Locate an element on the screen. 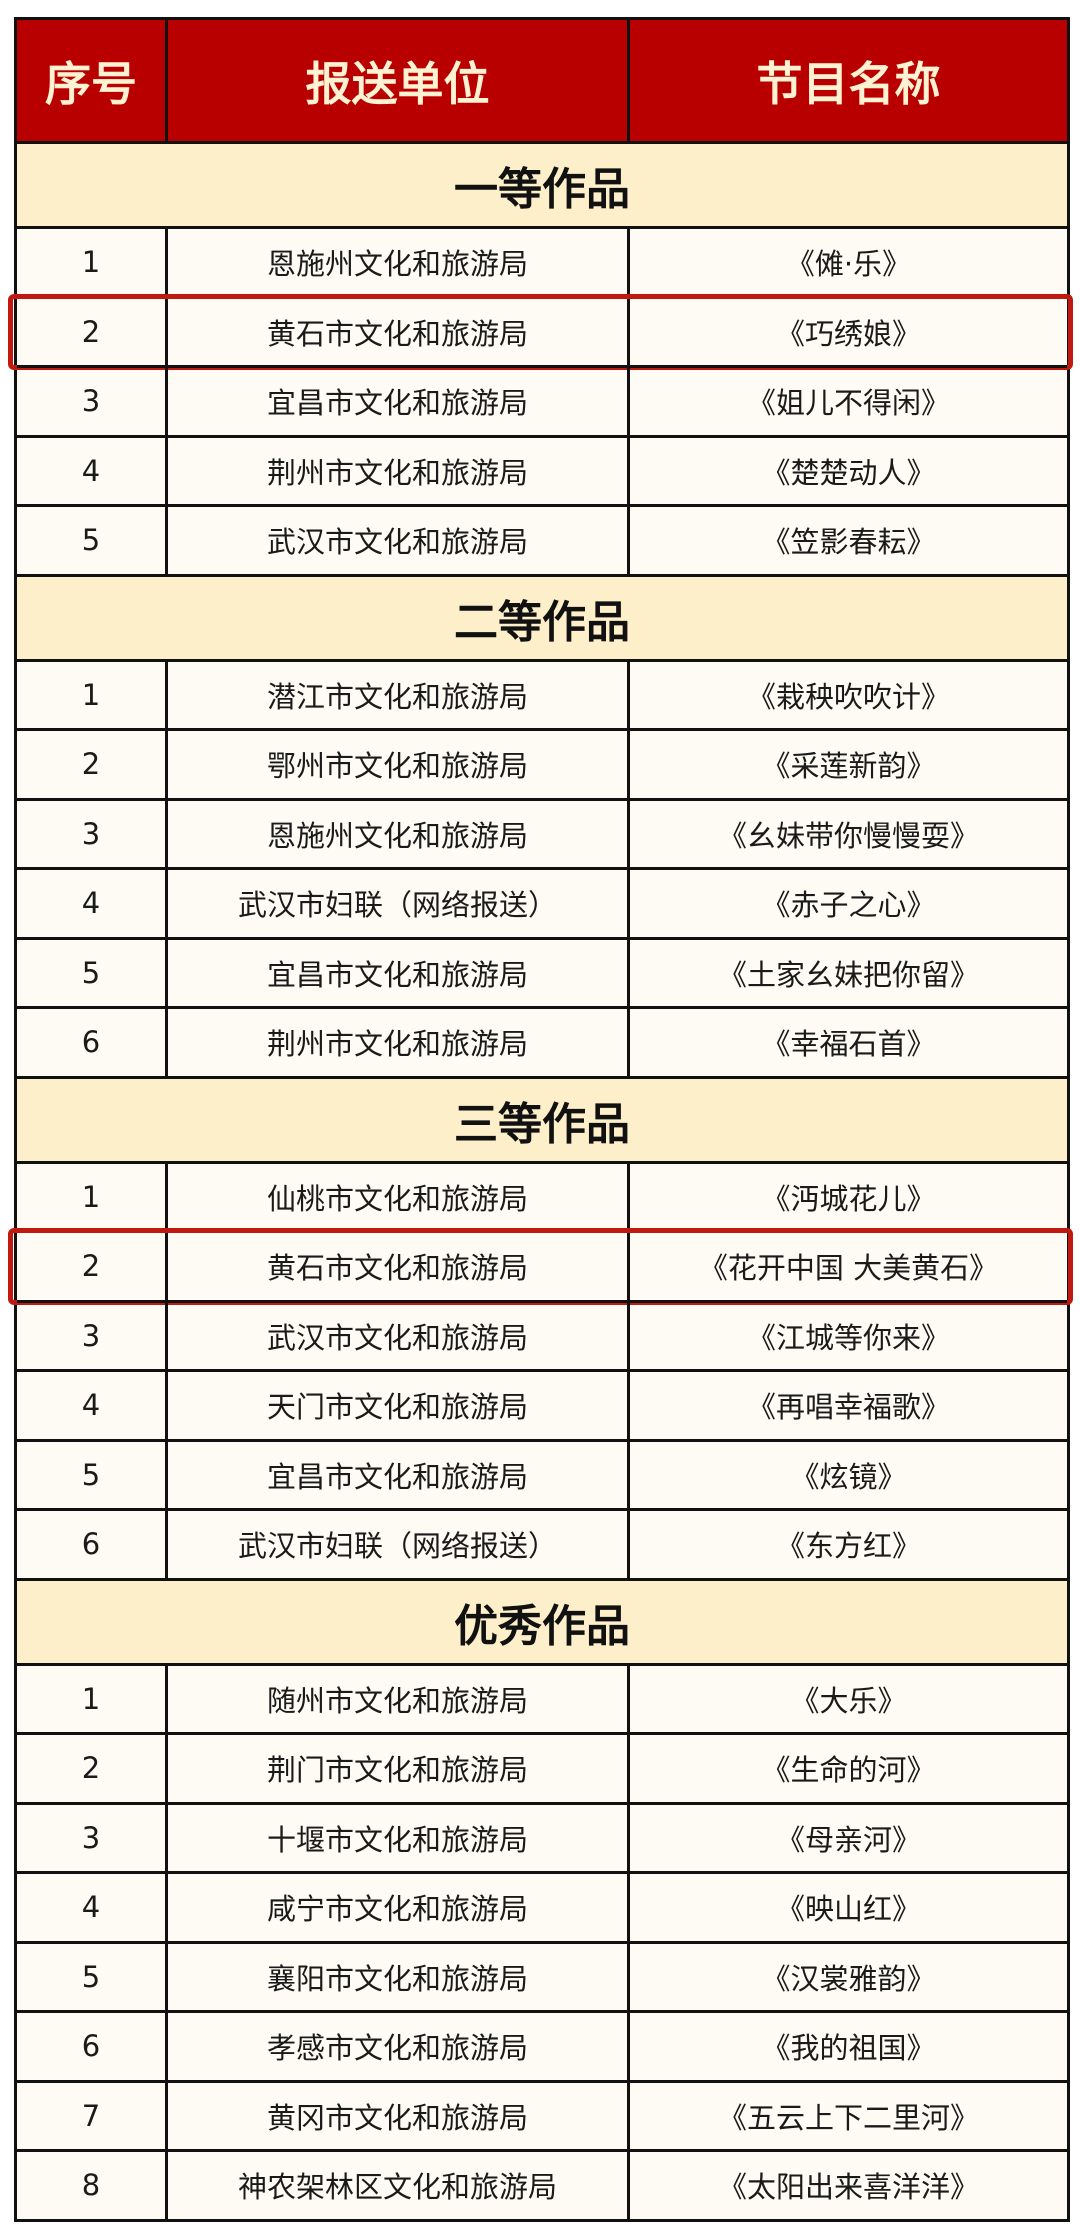  row-program: 《幺妹带你慢慢耍》 is located at coordinates (848, 835).